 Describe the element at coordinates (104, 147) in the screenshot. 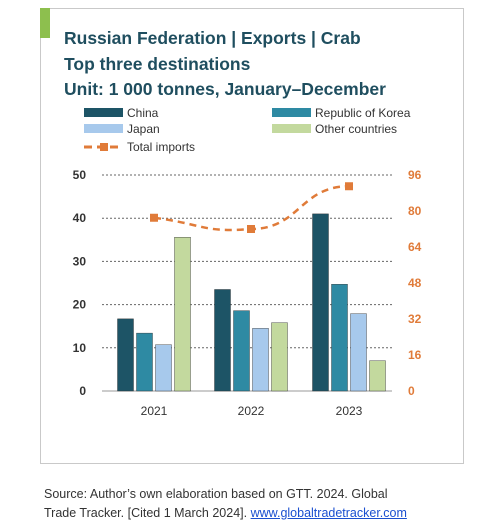

I see `legend-marker` at that location.